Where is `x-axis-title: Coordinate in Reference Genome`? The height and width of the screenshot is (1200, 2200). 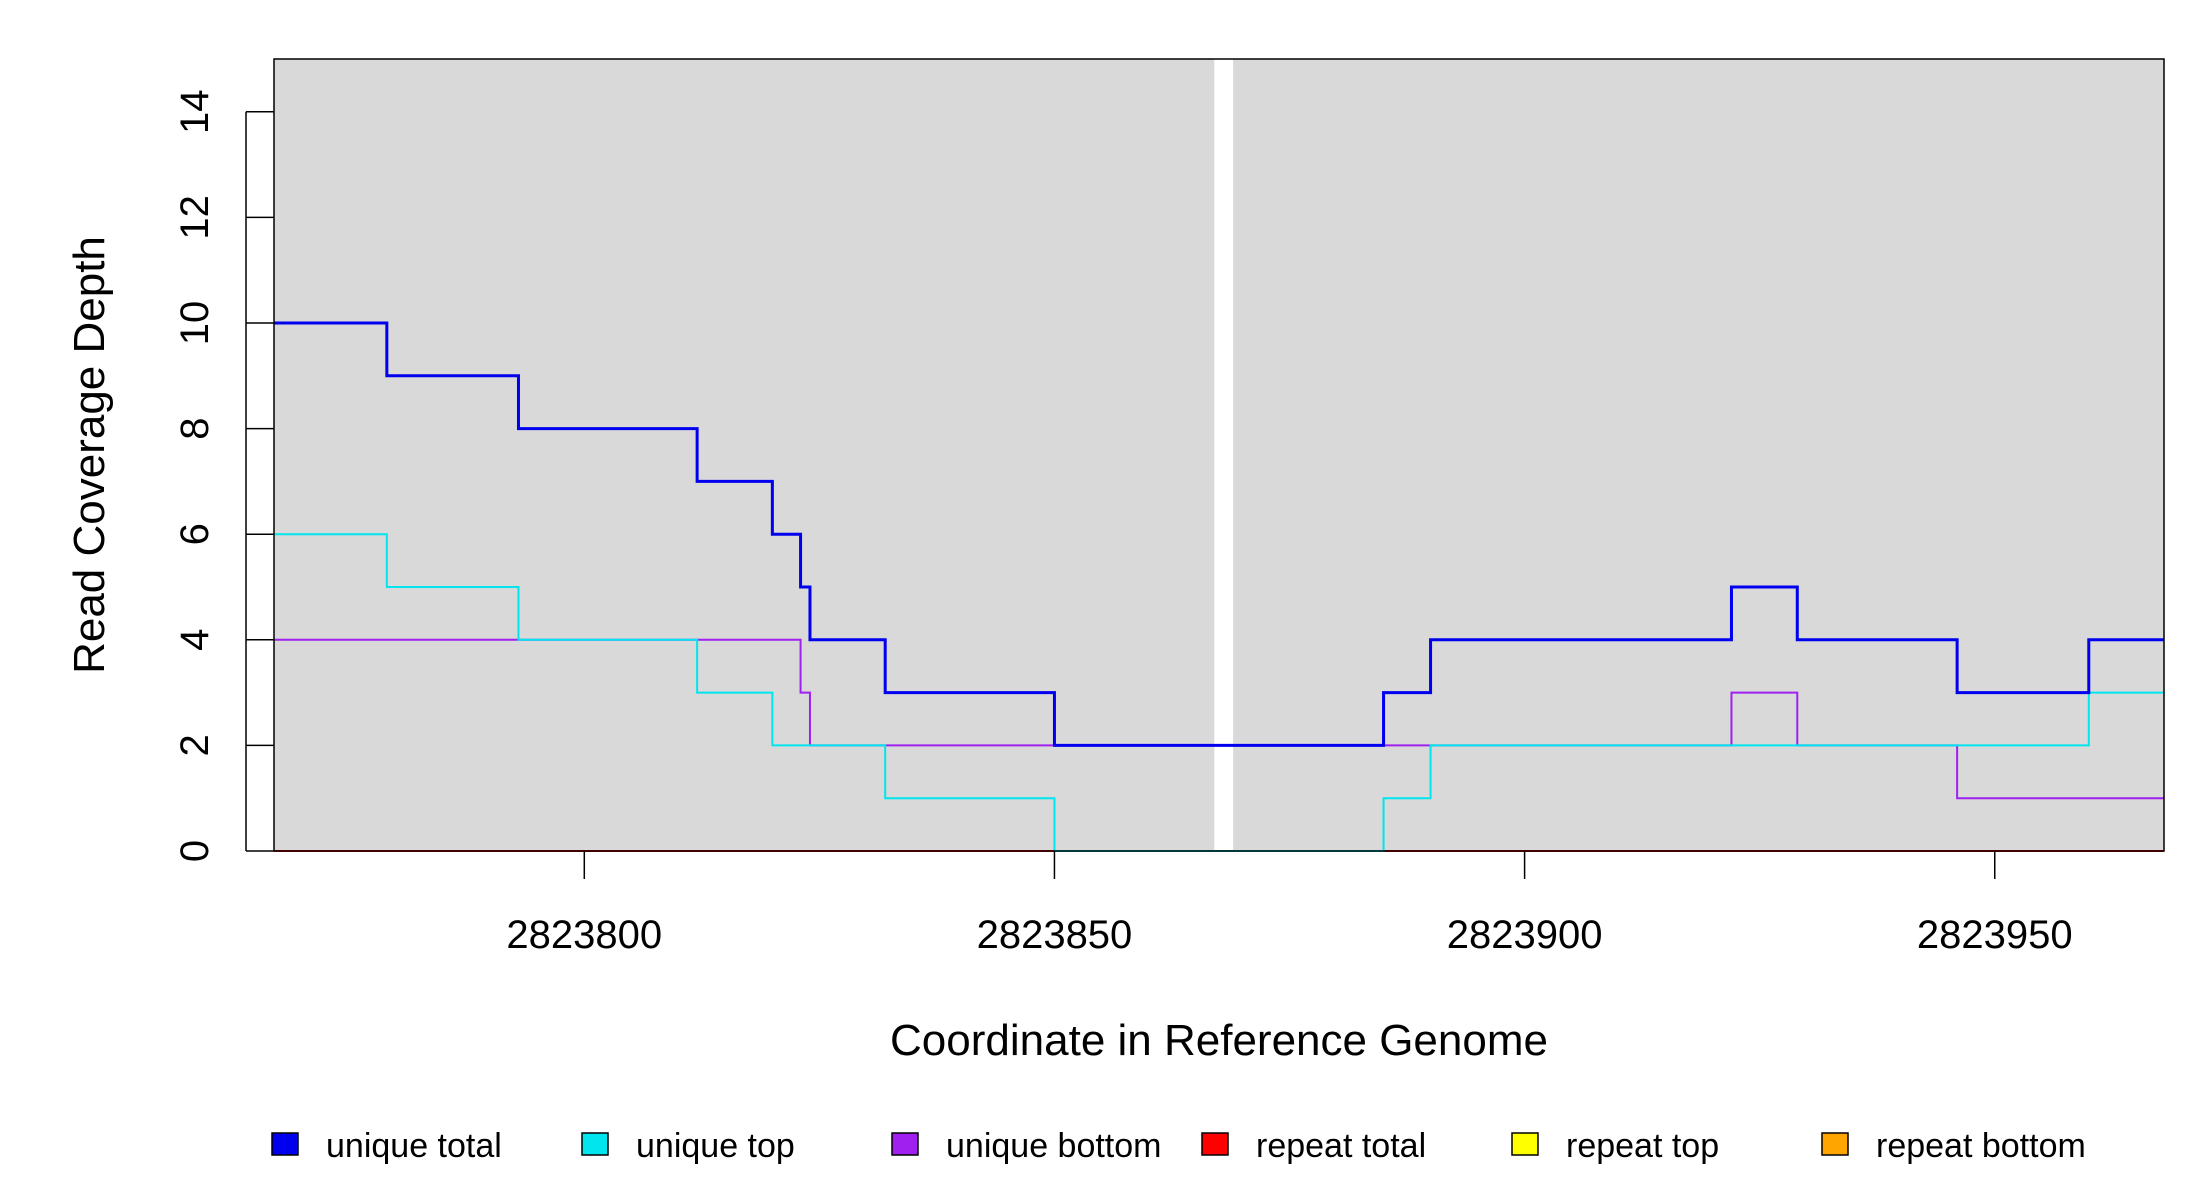
x-axis-title: Coordinate in Reference Genome is located at coordinates (1219, 1040).